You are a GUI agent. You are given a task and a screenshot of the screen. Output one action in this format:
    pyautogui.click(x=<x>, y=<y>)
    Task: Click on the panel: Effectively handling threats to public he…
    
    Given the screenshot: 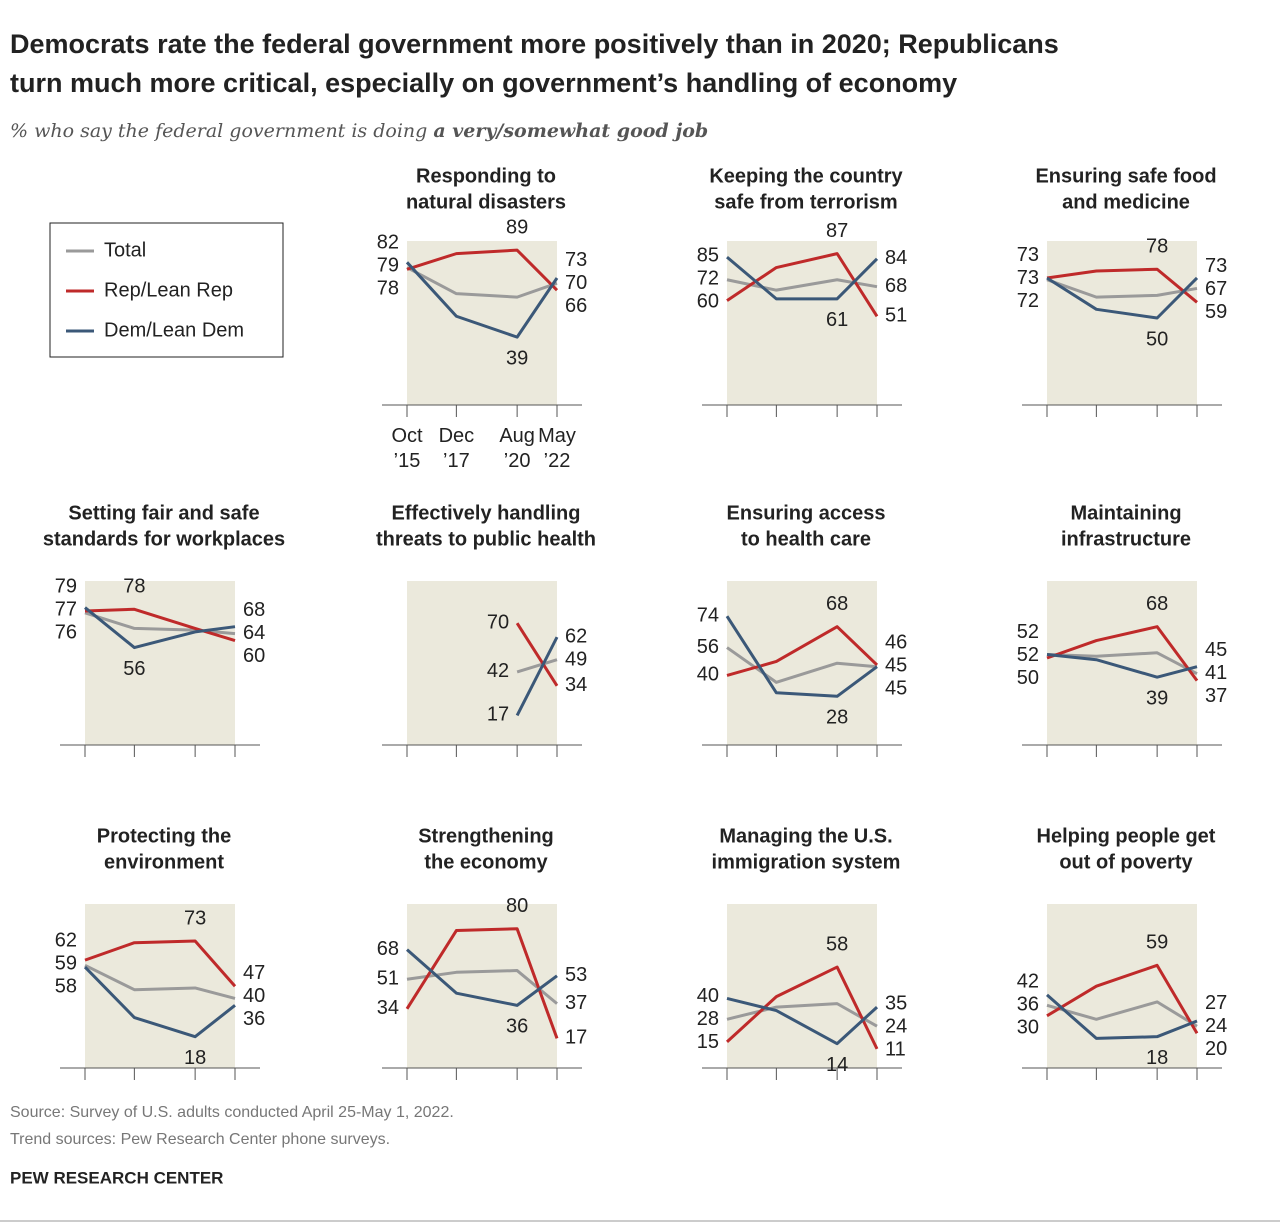 What is the action you would take?
    pyautogui.click(x=486, y=629)
    